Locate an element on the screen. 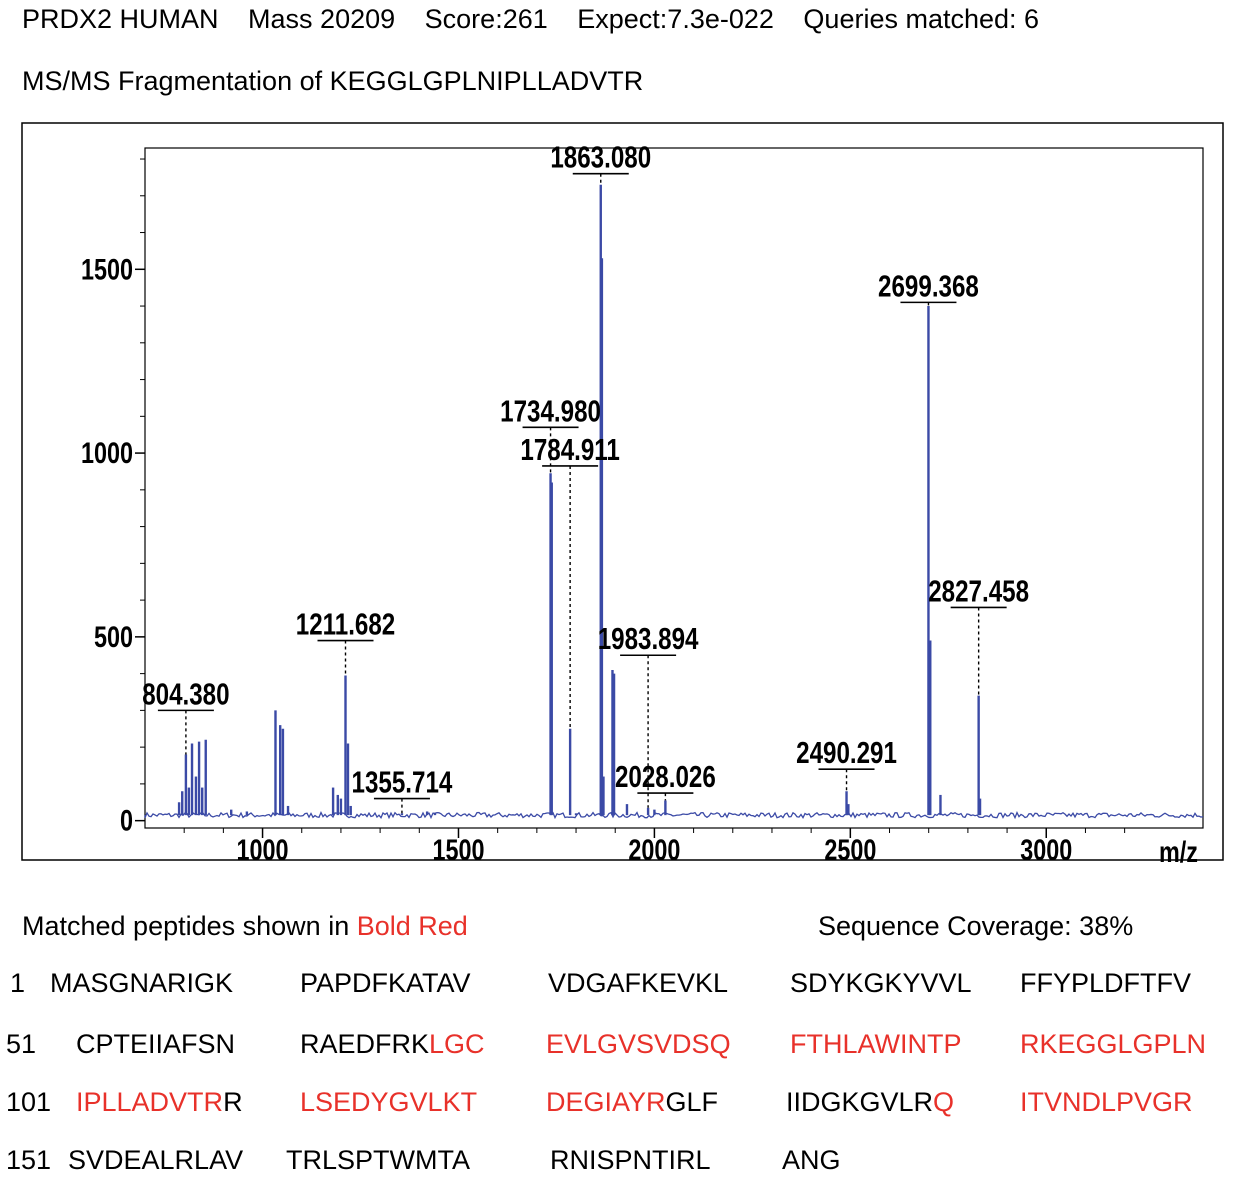 The image size is (1250, 1178). sequence-block: EVLGVSVDSQ is located at coordinates (638, 1044).